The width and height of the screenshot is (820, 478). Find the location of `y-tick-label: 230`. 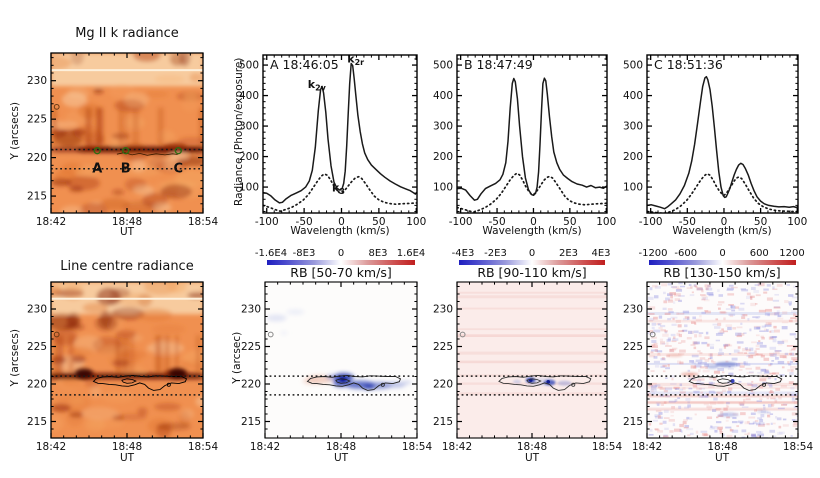

y-tick-label: 230 is located at coordinates (251, 310).